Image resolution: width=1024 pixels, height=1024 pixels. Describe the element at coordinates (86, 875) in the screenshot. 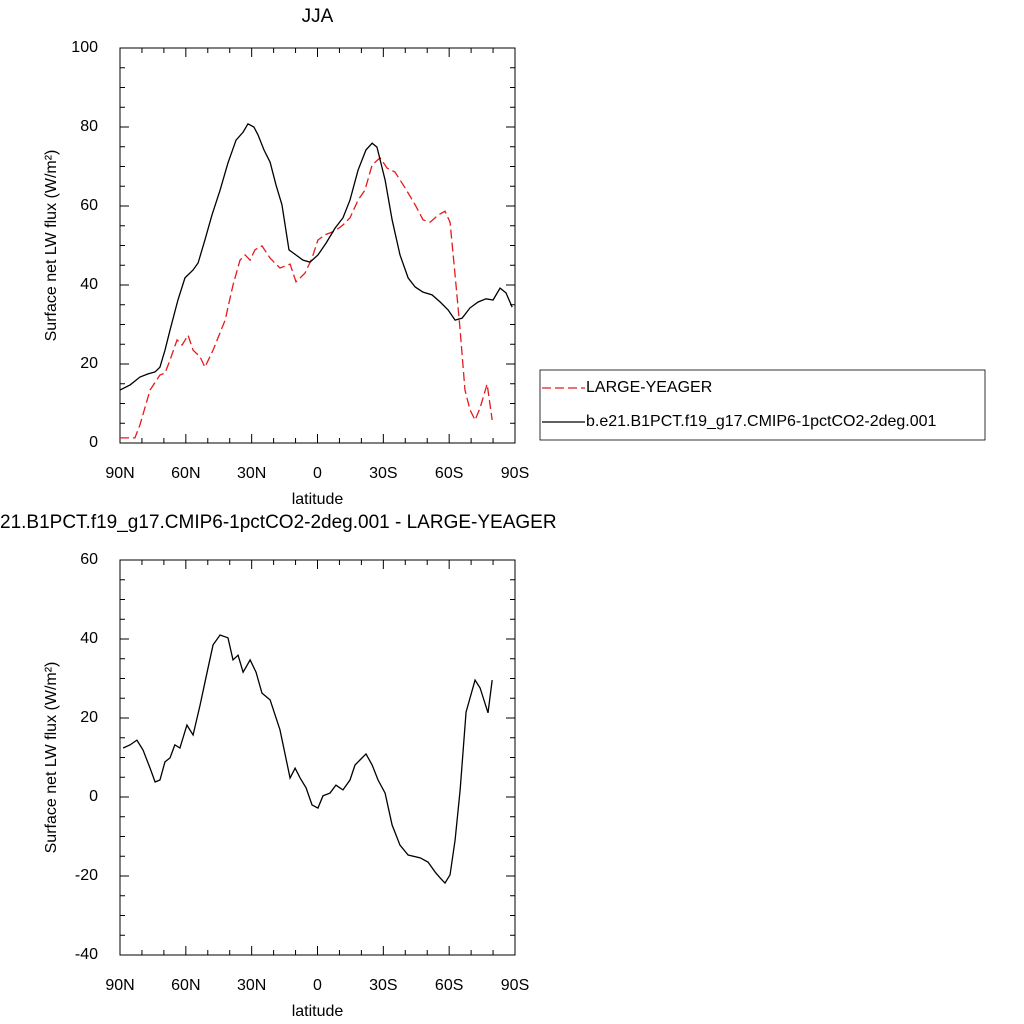

I see `y-tick-label: -20` at that location.